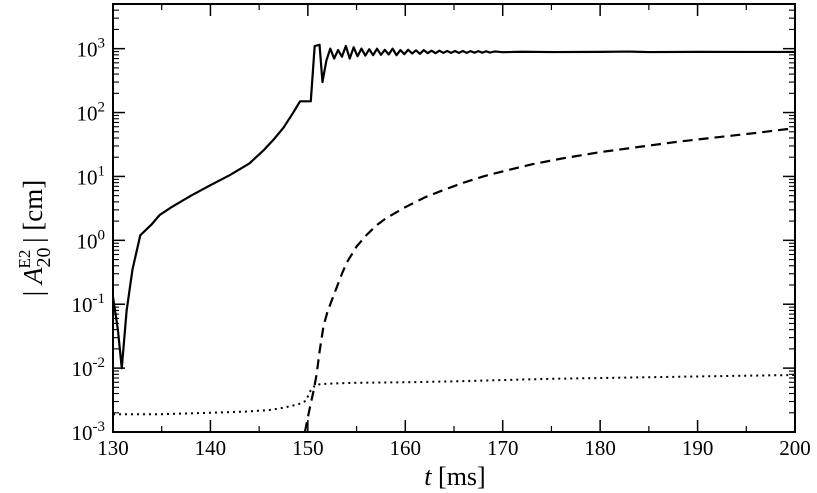 The image size is (817, 493). What do you see at coordinates (698, 448) in the screenshot?
I see `x-tick-label: 190` at bounding box center [698, 448].